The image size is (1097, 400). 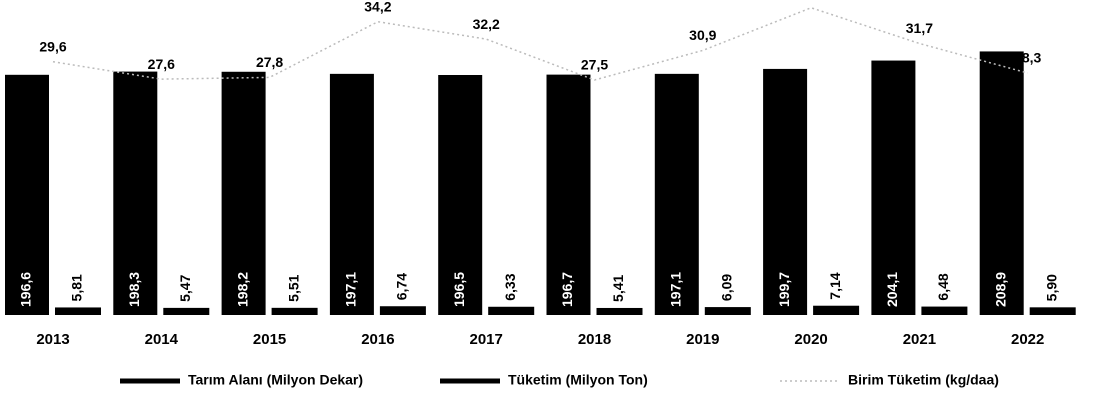 I want to click on bar-value-label: 7,14, so click(x=835, y=285).